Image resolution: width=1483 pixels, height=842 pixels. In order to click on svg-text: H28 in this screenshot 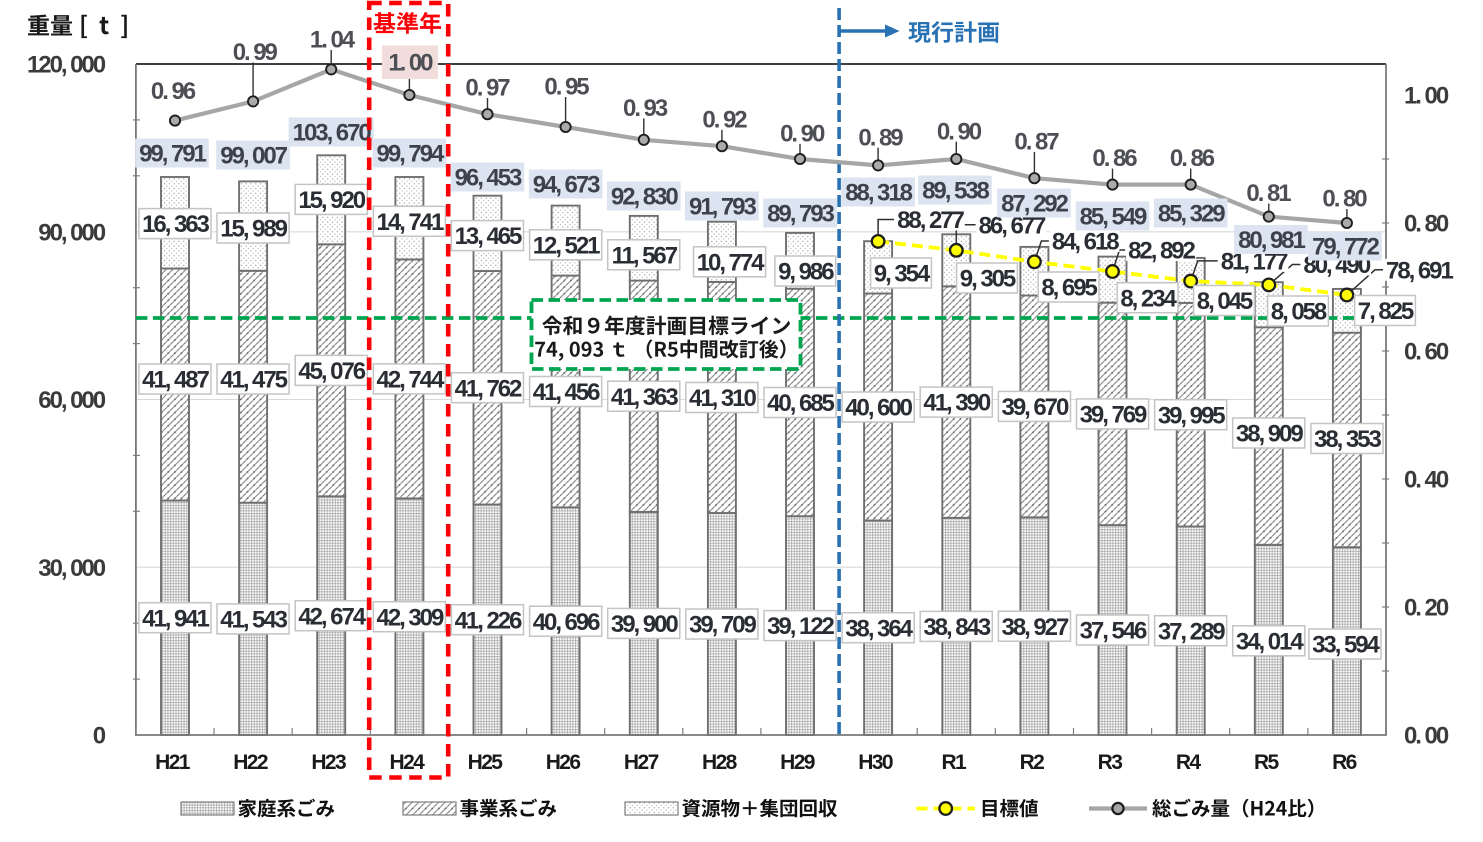, I will do `click(720, 762)`.